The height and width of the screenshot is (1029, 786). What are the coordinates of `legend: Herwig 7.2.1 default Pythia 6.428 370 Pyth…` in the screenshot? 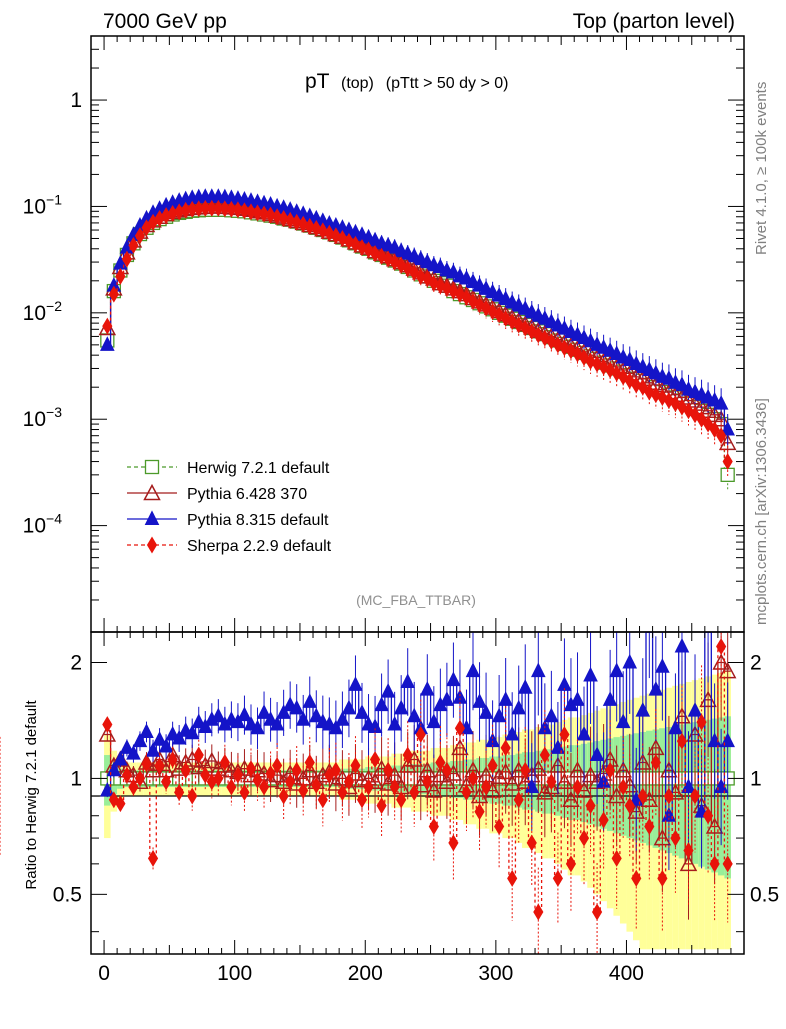 It's located at (229, 507).